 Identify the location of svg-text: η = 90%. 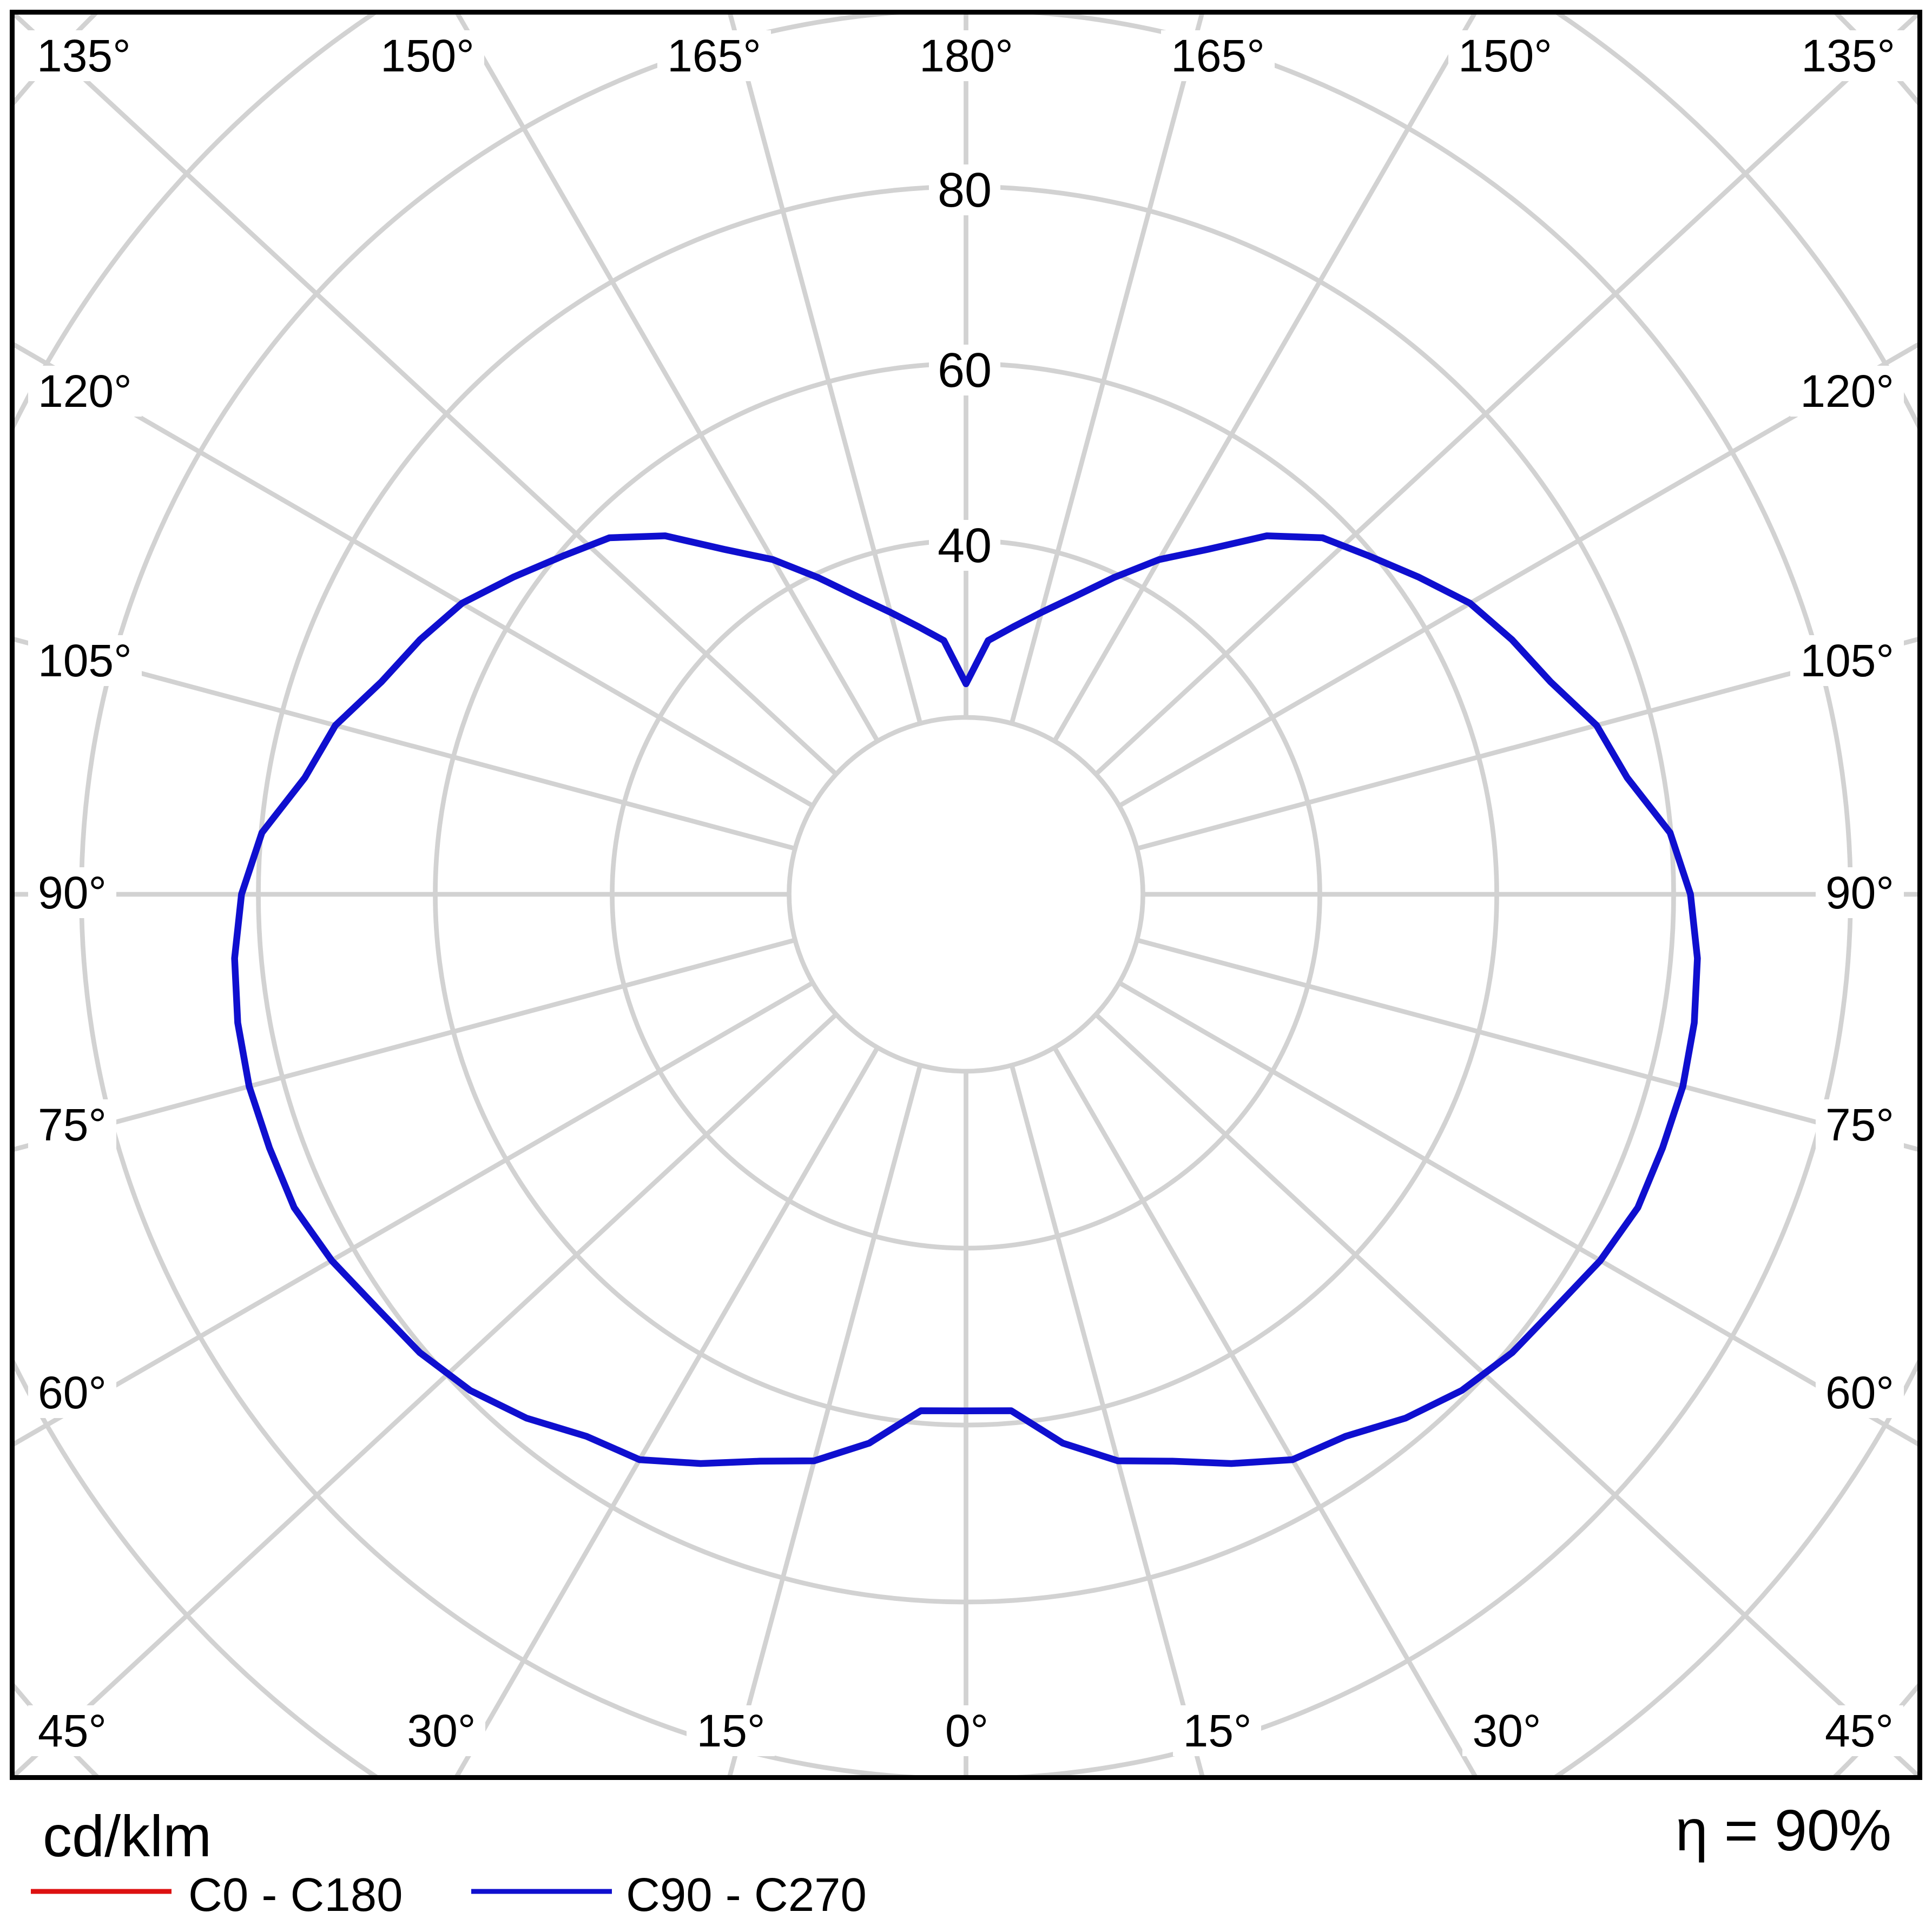
(1784, 1830).